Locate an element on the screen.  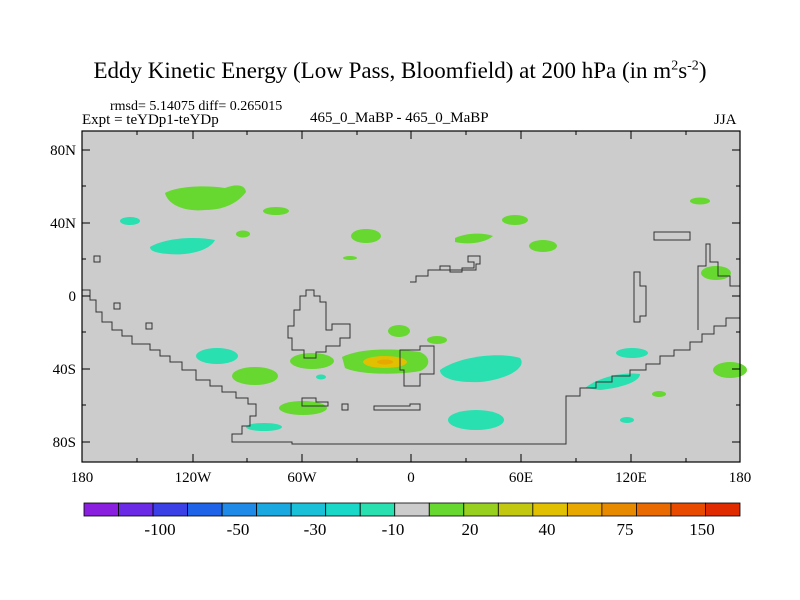
lon-label: 60E is located at coordinates (521, 478).